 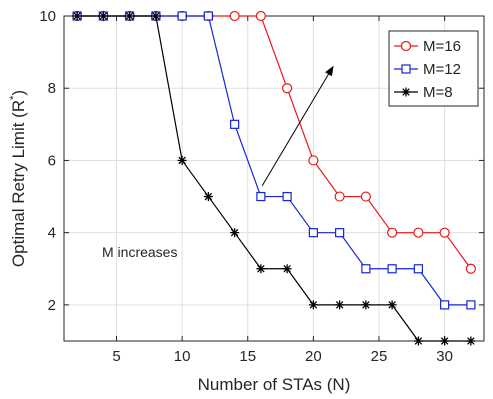 What do you see at coordinates (52, 160) in the screenshot?
I see `y-tick-label: 6` at bounding box center [52, 160].